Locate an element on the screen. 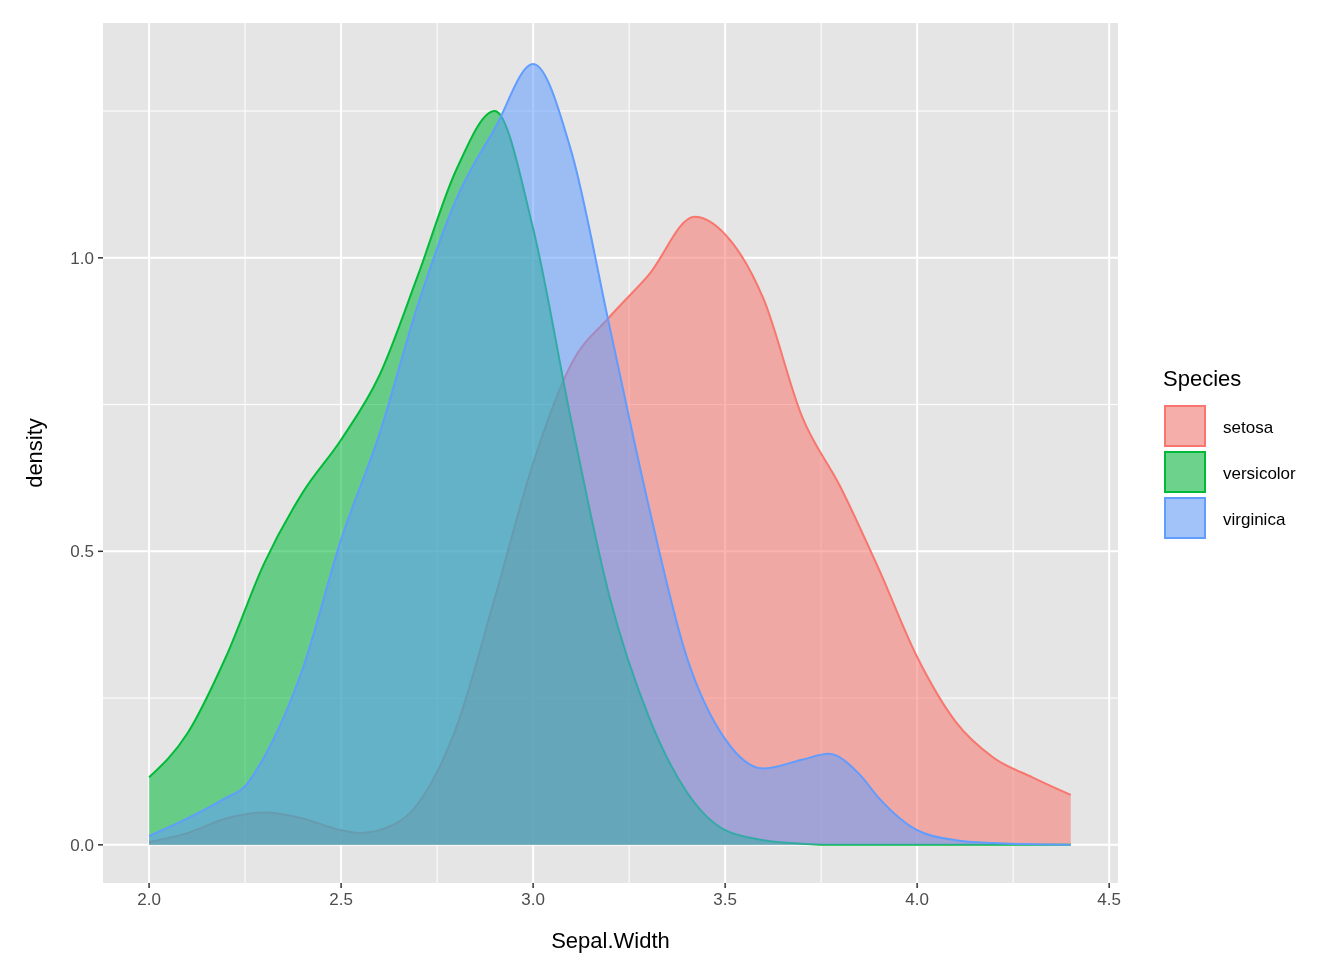 The width and height of the screenshot is (1344, 960). x-tick-label: 4.0 is located at coordinates (917, 899).